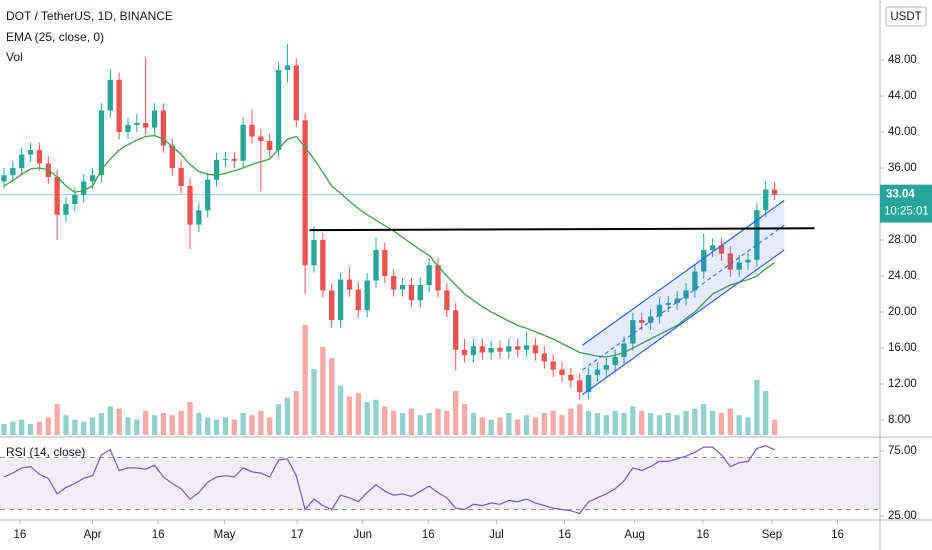  What do you see at coordinates (900, 195) in the screenshot?
I see `last-price-label: 33.04` at bounding box center [900, 195].